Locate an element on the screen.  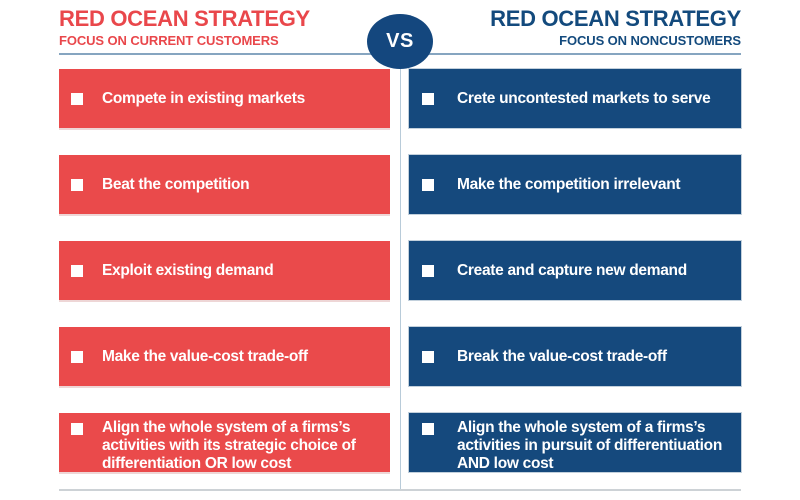
strategy-item-right-2: Make the competition irrelevant is located at coordinates (575, 184).